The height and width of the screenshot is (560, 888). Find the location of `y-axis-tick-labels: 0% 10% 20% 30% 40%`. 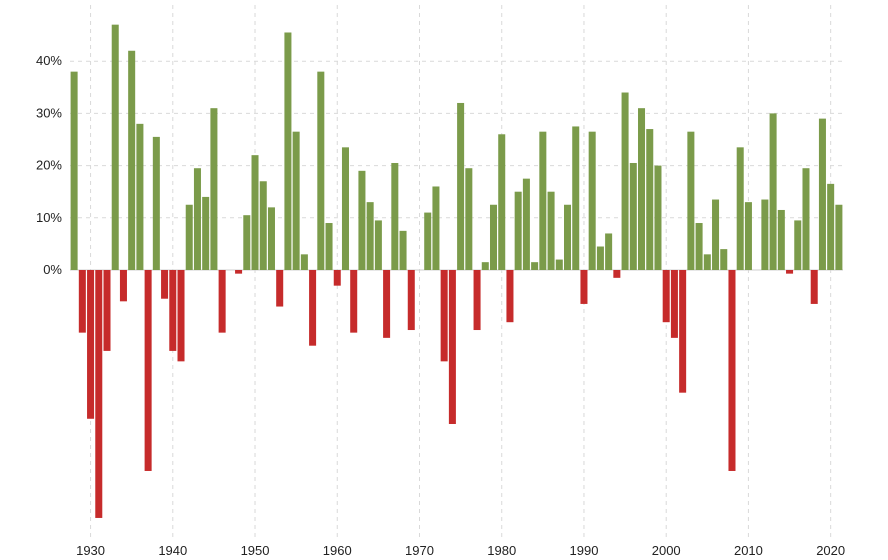

y-axis-tick-labels: 0% 10% 20% 30% 40% is located at coordinates (49, 165).